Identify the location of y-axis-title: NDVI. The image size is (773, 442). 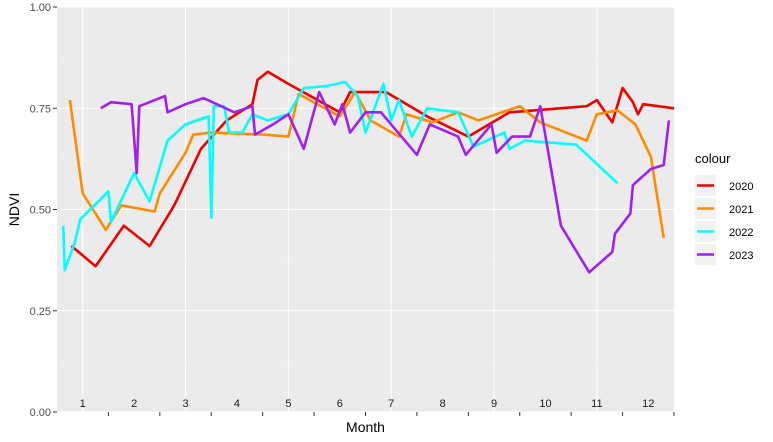
(14, 209).